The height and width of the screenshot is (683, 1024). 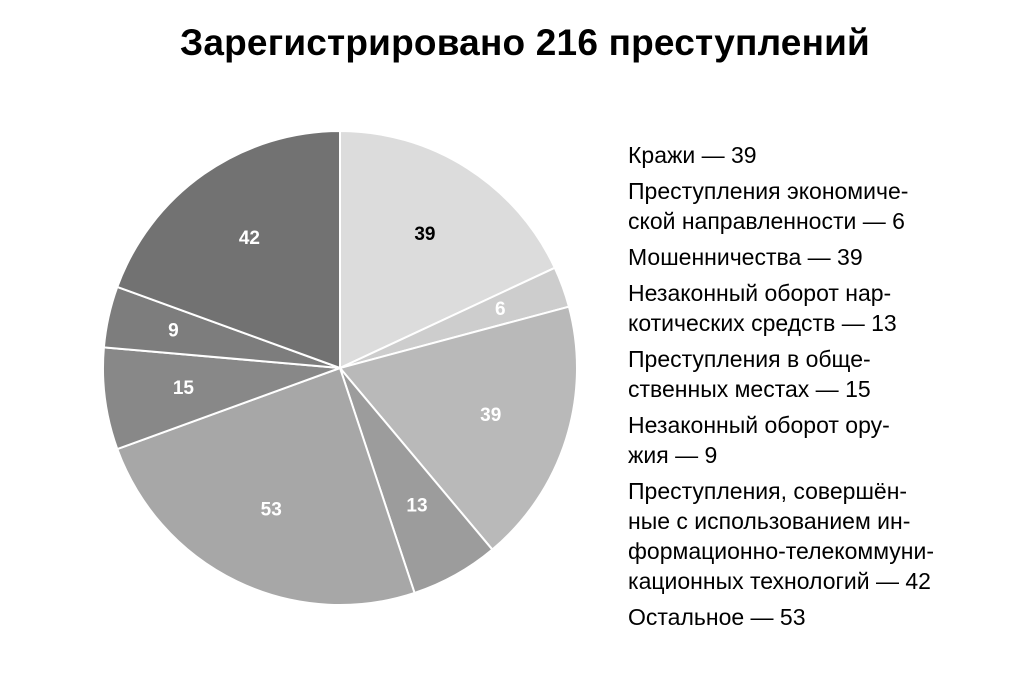 I want to click on legend-item-text: ской направленности — 6, so click(x=766, y=221).